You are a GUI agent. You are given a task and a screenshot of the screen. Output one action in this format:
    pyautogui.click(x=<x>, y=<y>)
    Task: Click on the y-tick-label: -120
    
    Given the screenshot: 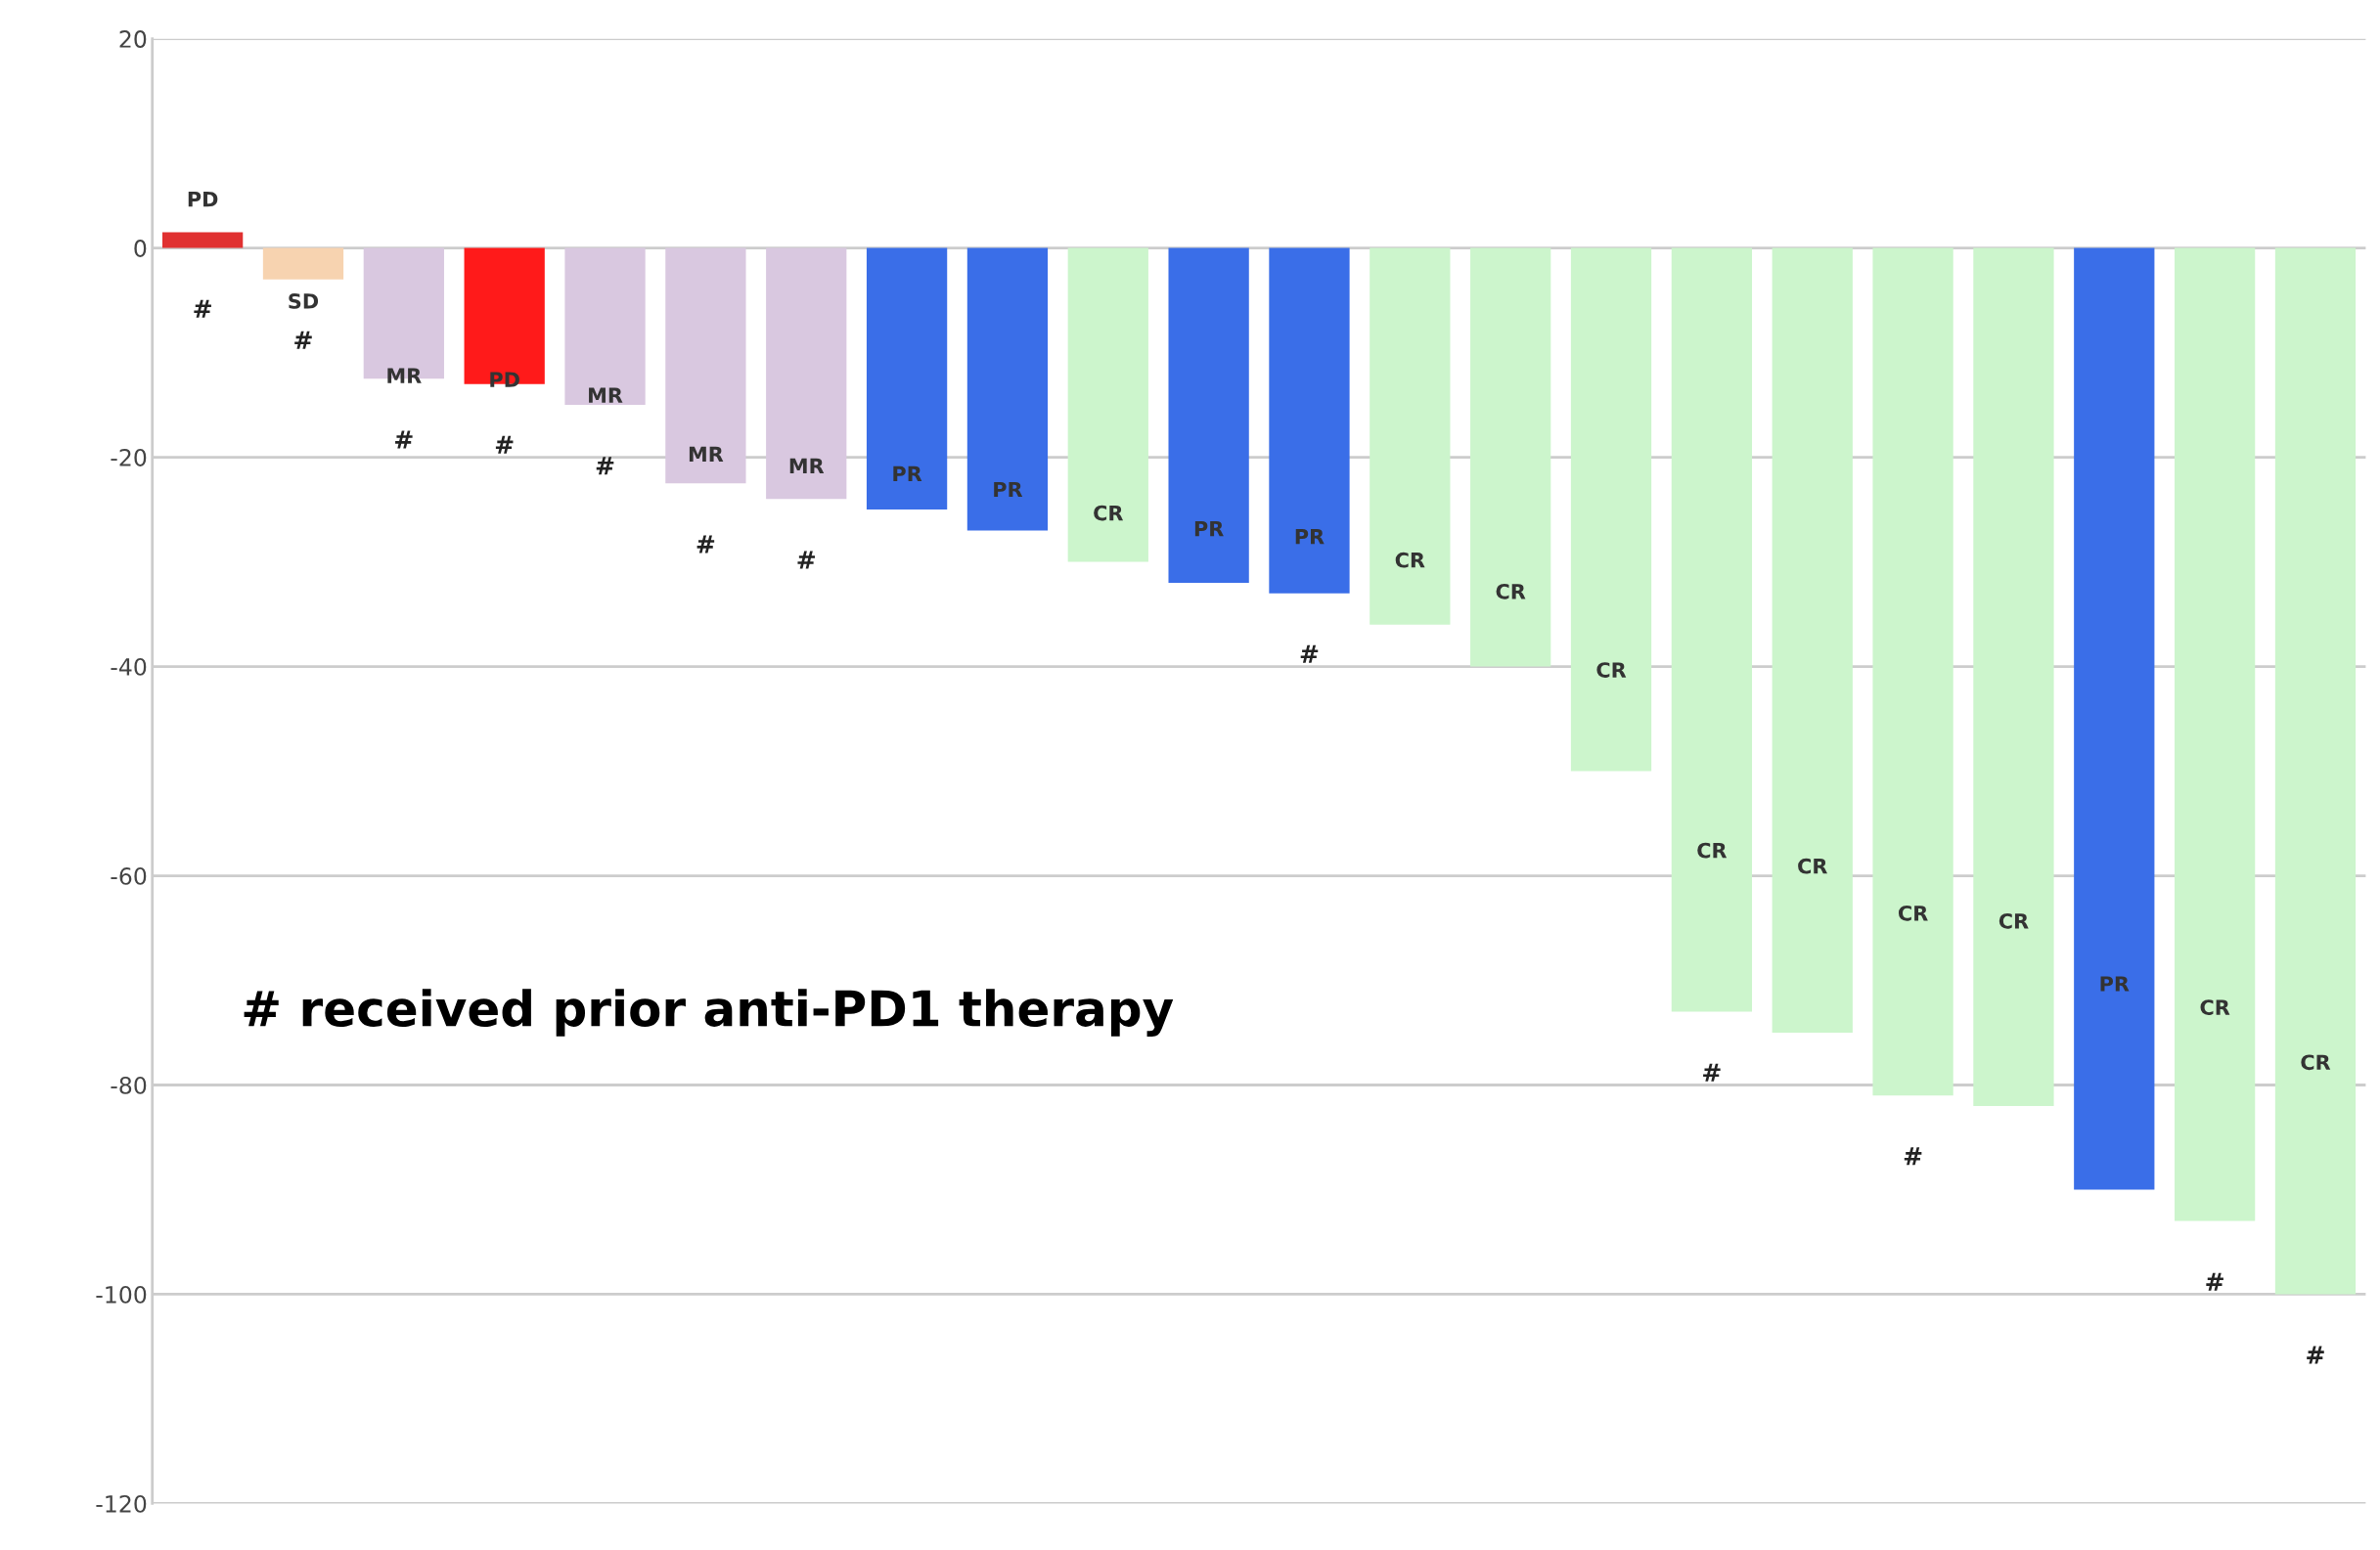 What is the action you would take?
    pyautogui.click(x=121, y=1503)
    